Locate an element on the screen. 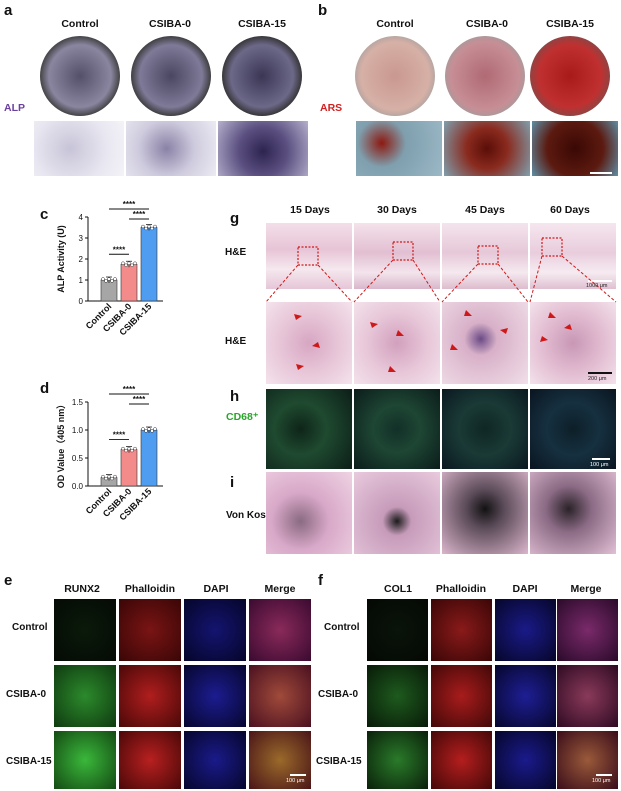  ars-dish-control is located at coordinates (395, 76).